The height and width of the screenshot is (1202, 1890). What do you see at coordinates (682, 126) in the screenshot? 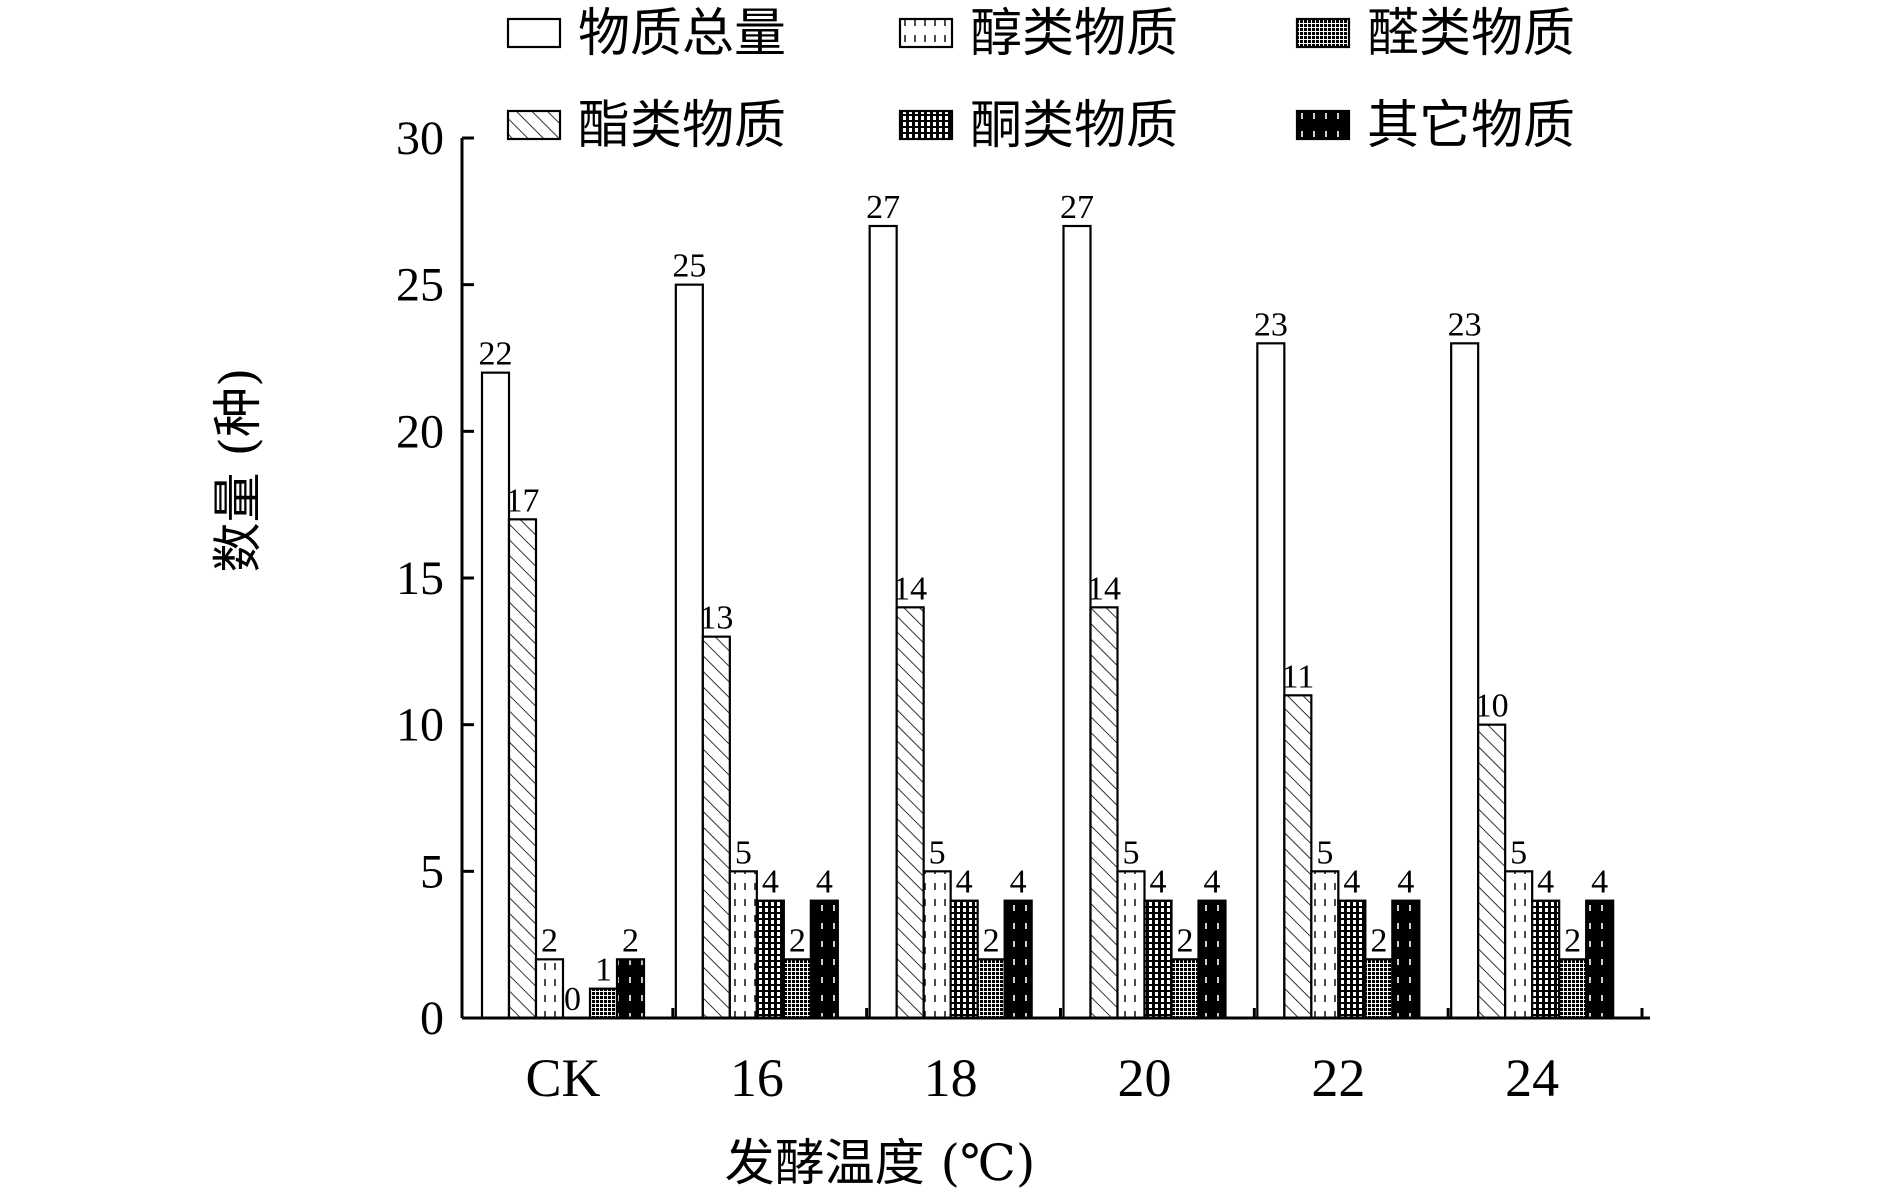
I see `legend-label: 酯类物质` at bounding box center [682, 126].